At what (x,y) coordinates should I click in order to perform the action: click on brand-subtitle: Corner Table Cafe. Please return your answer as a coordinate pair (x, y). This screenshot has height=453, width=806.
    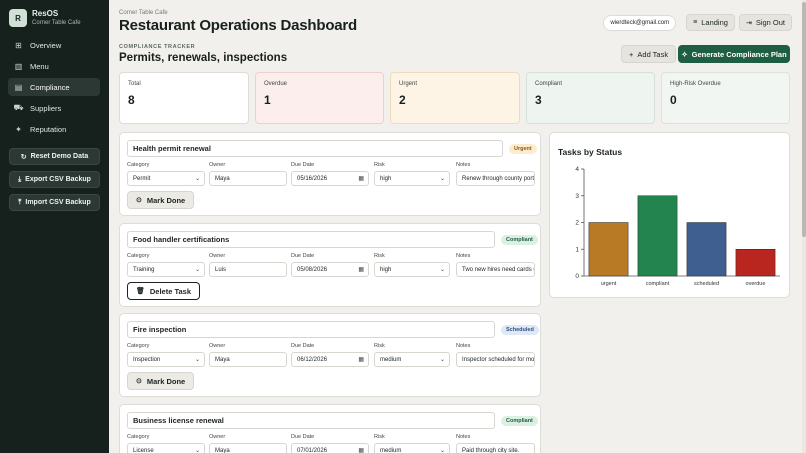
    Looking at the image, I should click on (56, 23).